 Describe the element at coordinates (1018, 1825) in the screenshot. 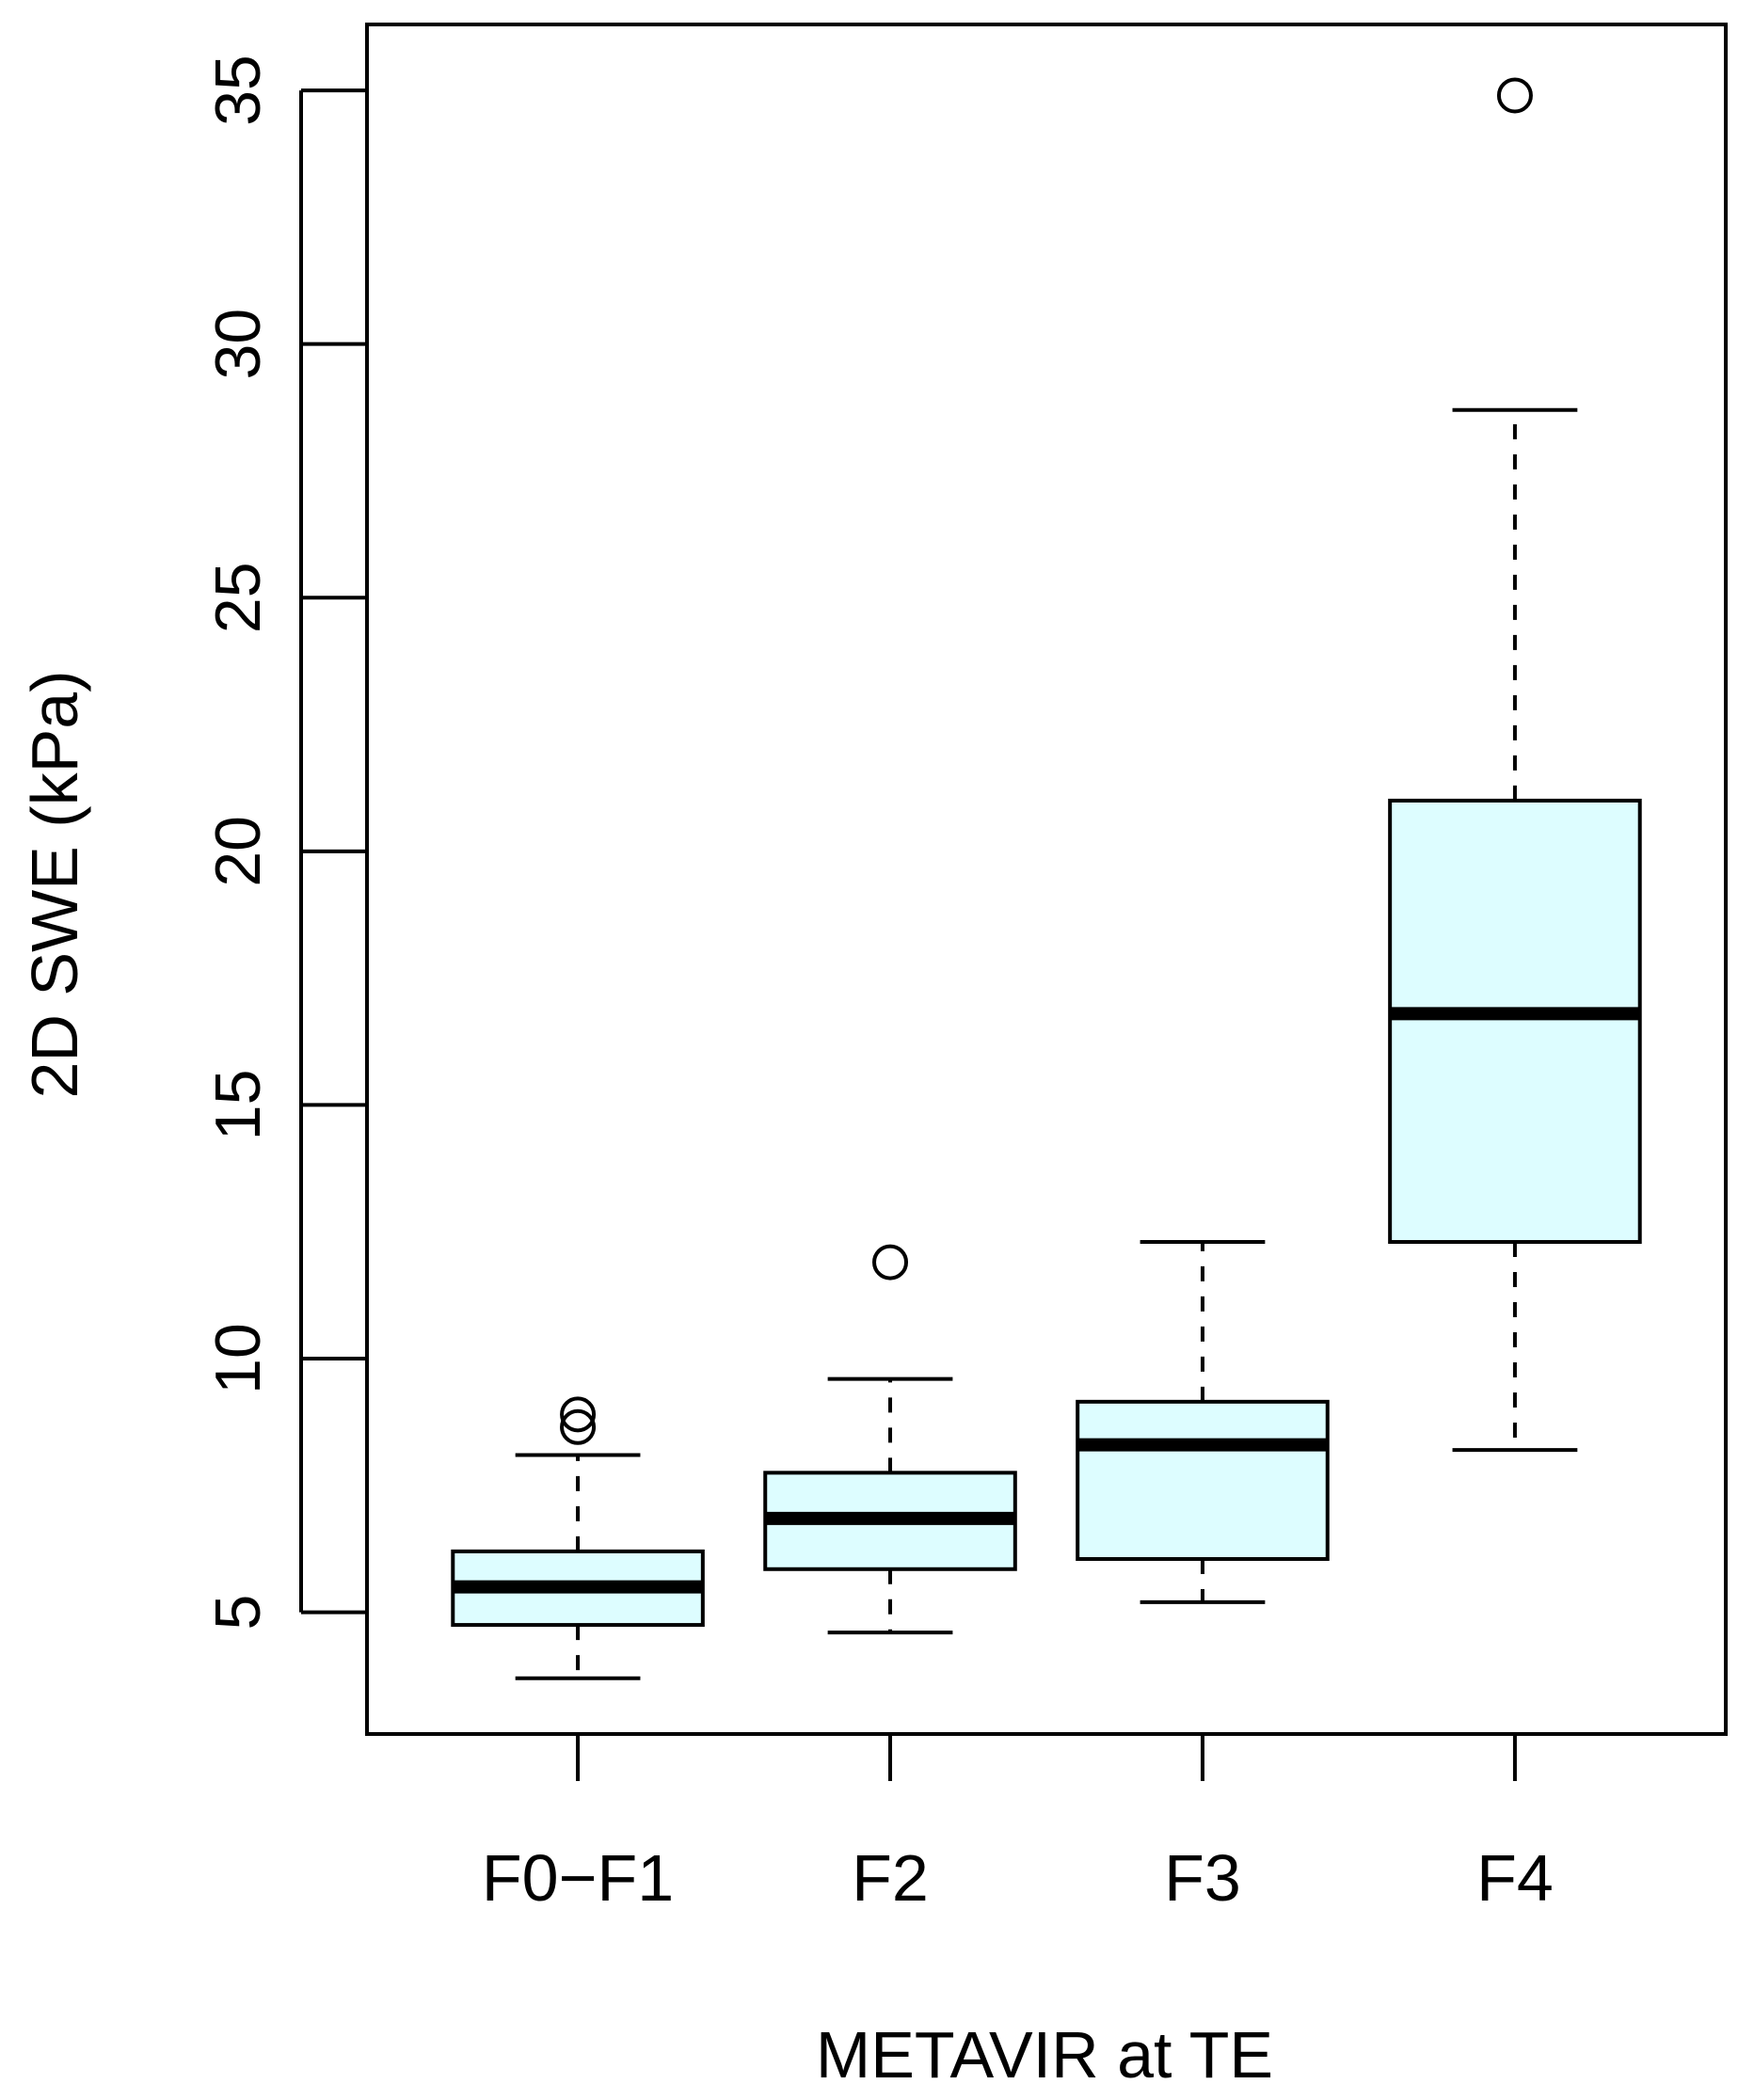

I see `x-axis: F0−F1 F2 F3 F4` at that location.